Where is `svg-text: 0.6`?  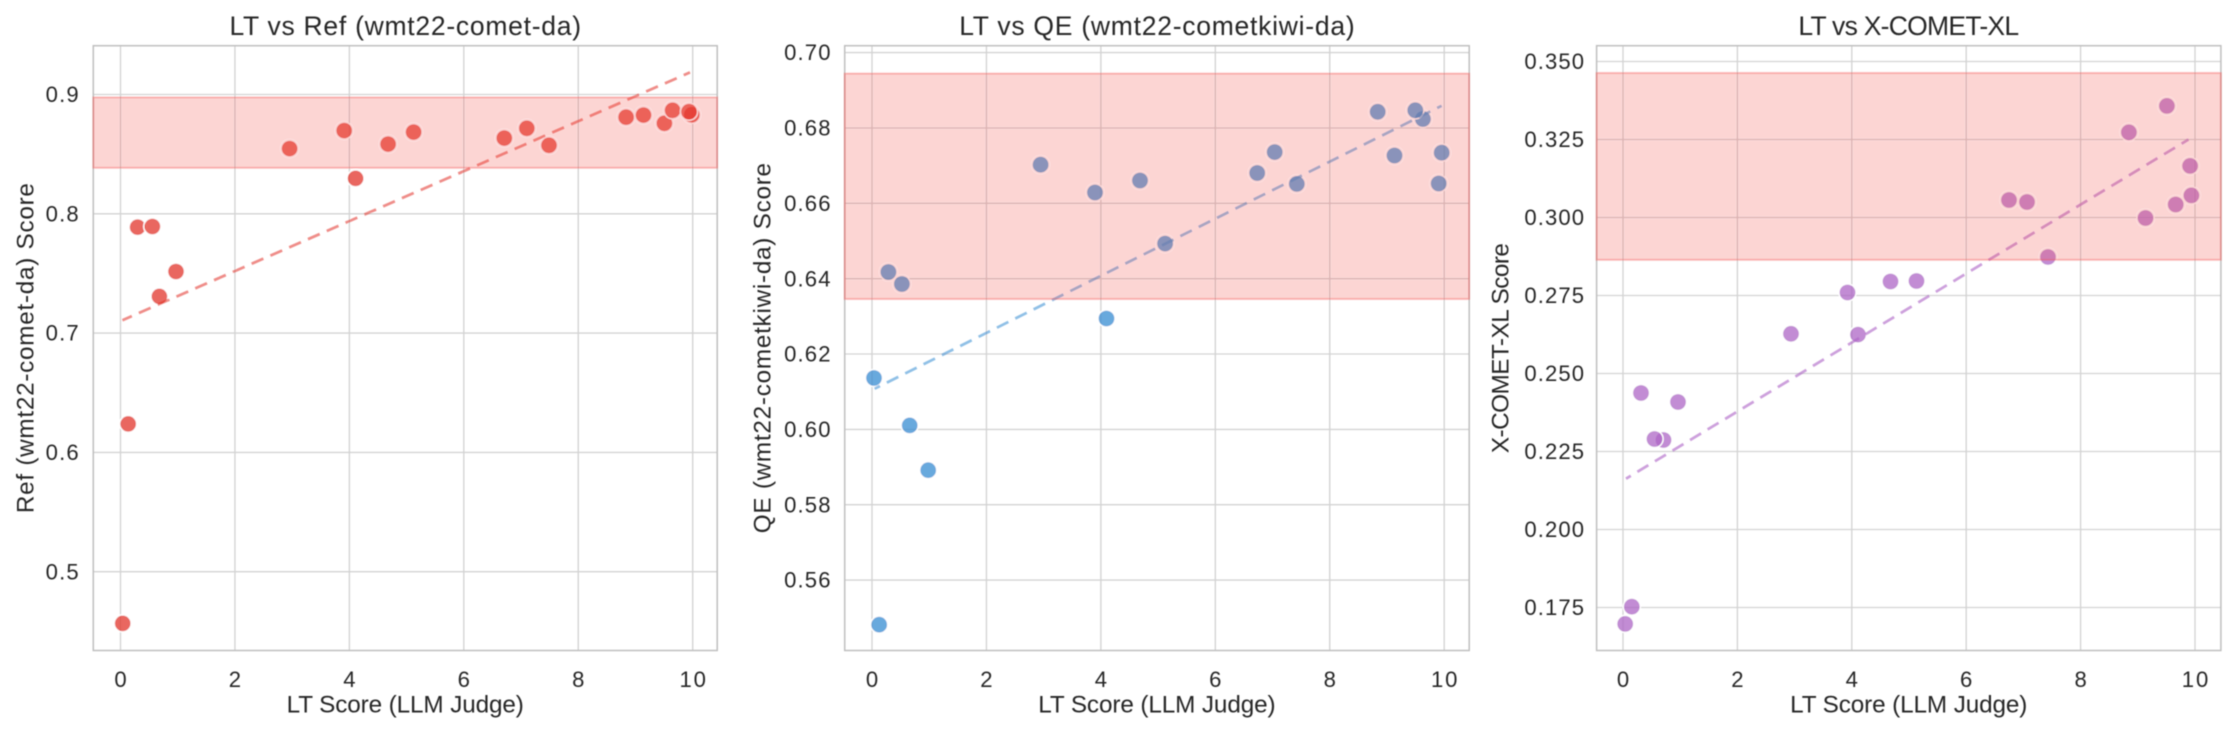 svg-text: 0.6 is located at coordinates (62, 452).